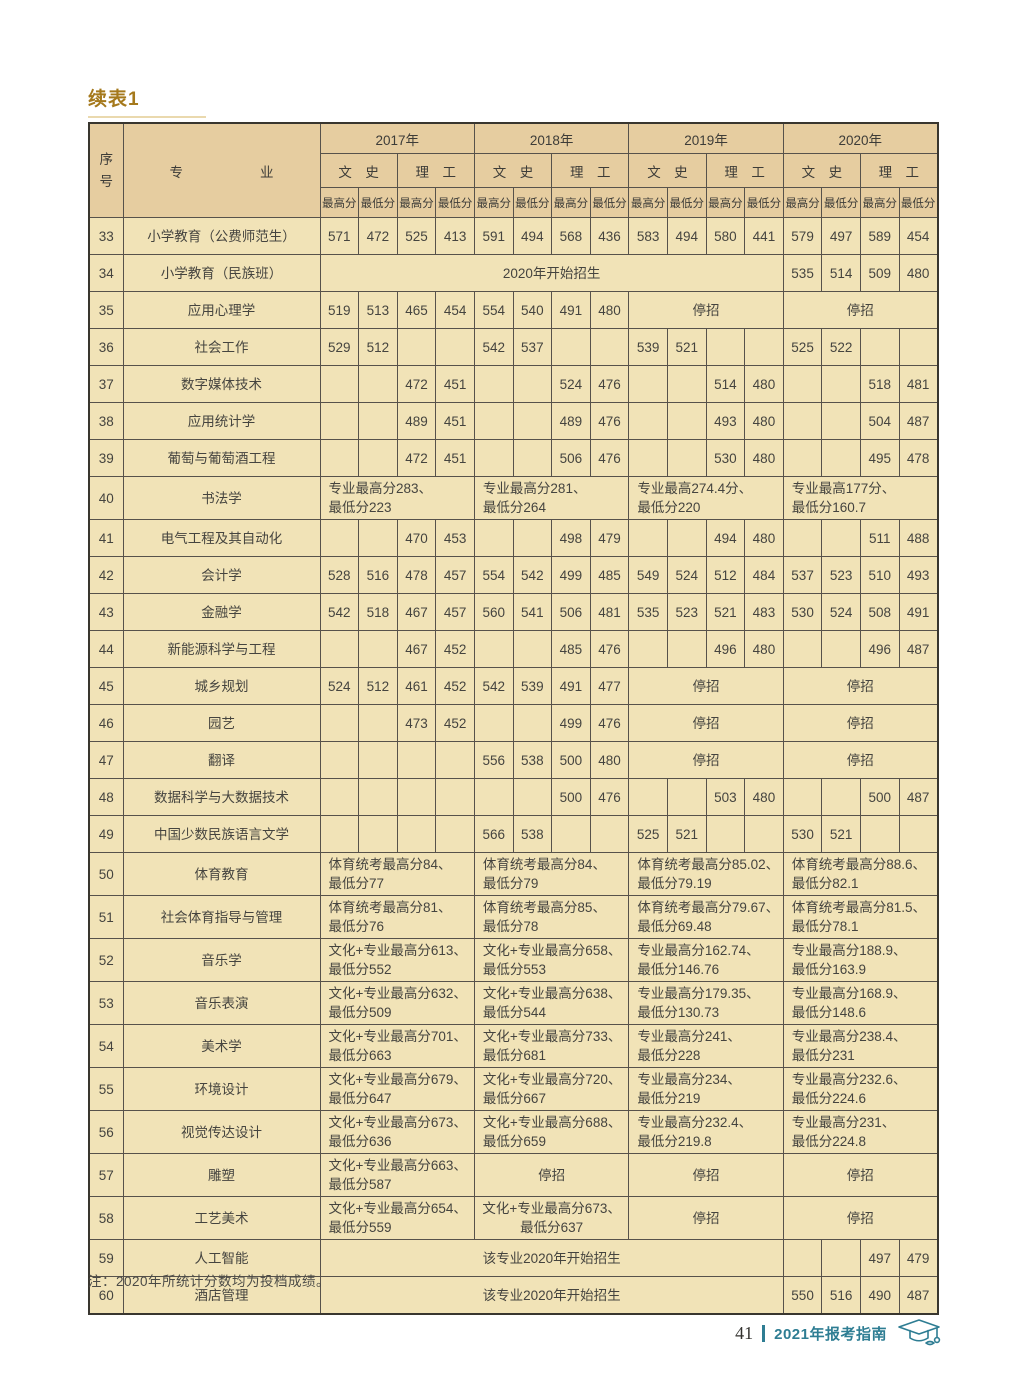 The image size is (1024, 1389). I want to click on score-cell: 479, so click(609, 538).